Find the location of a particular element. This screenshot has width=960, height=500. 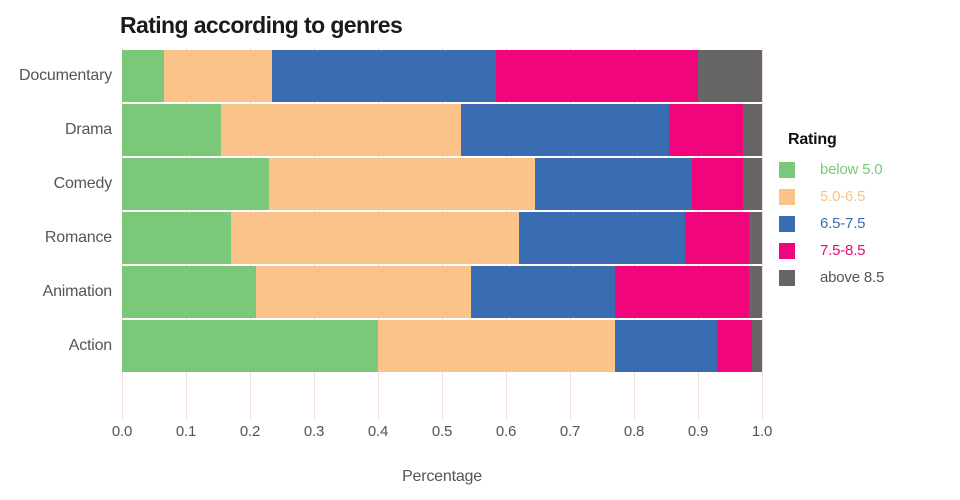

bar-row-comedy is located at coordinates (442, 184).